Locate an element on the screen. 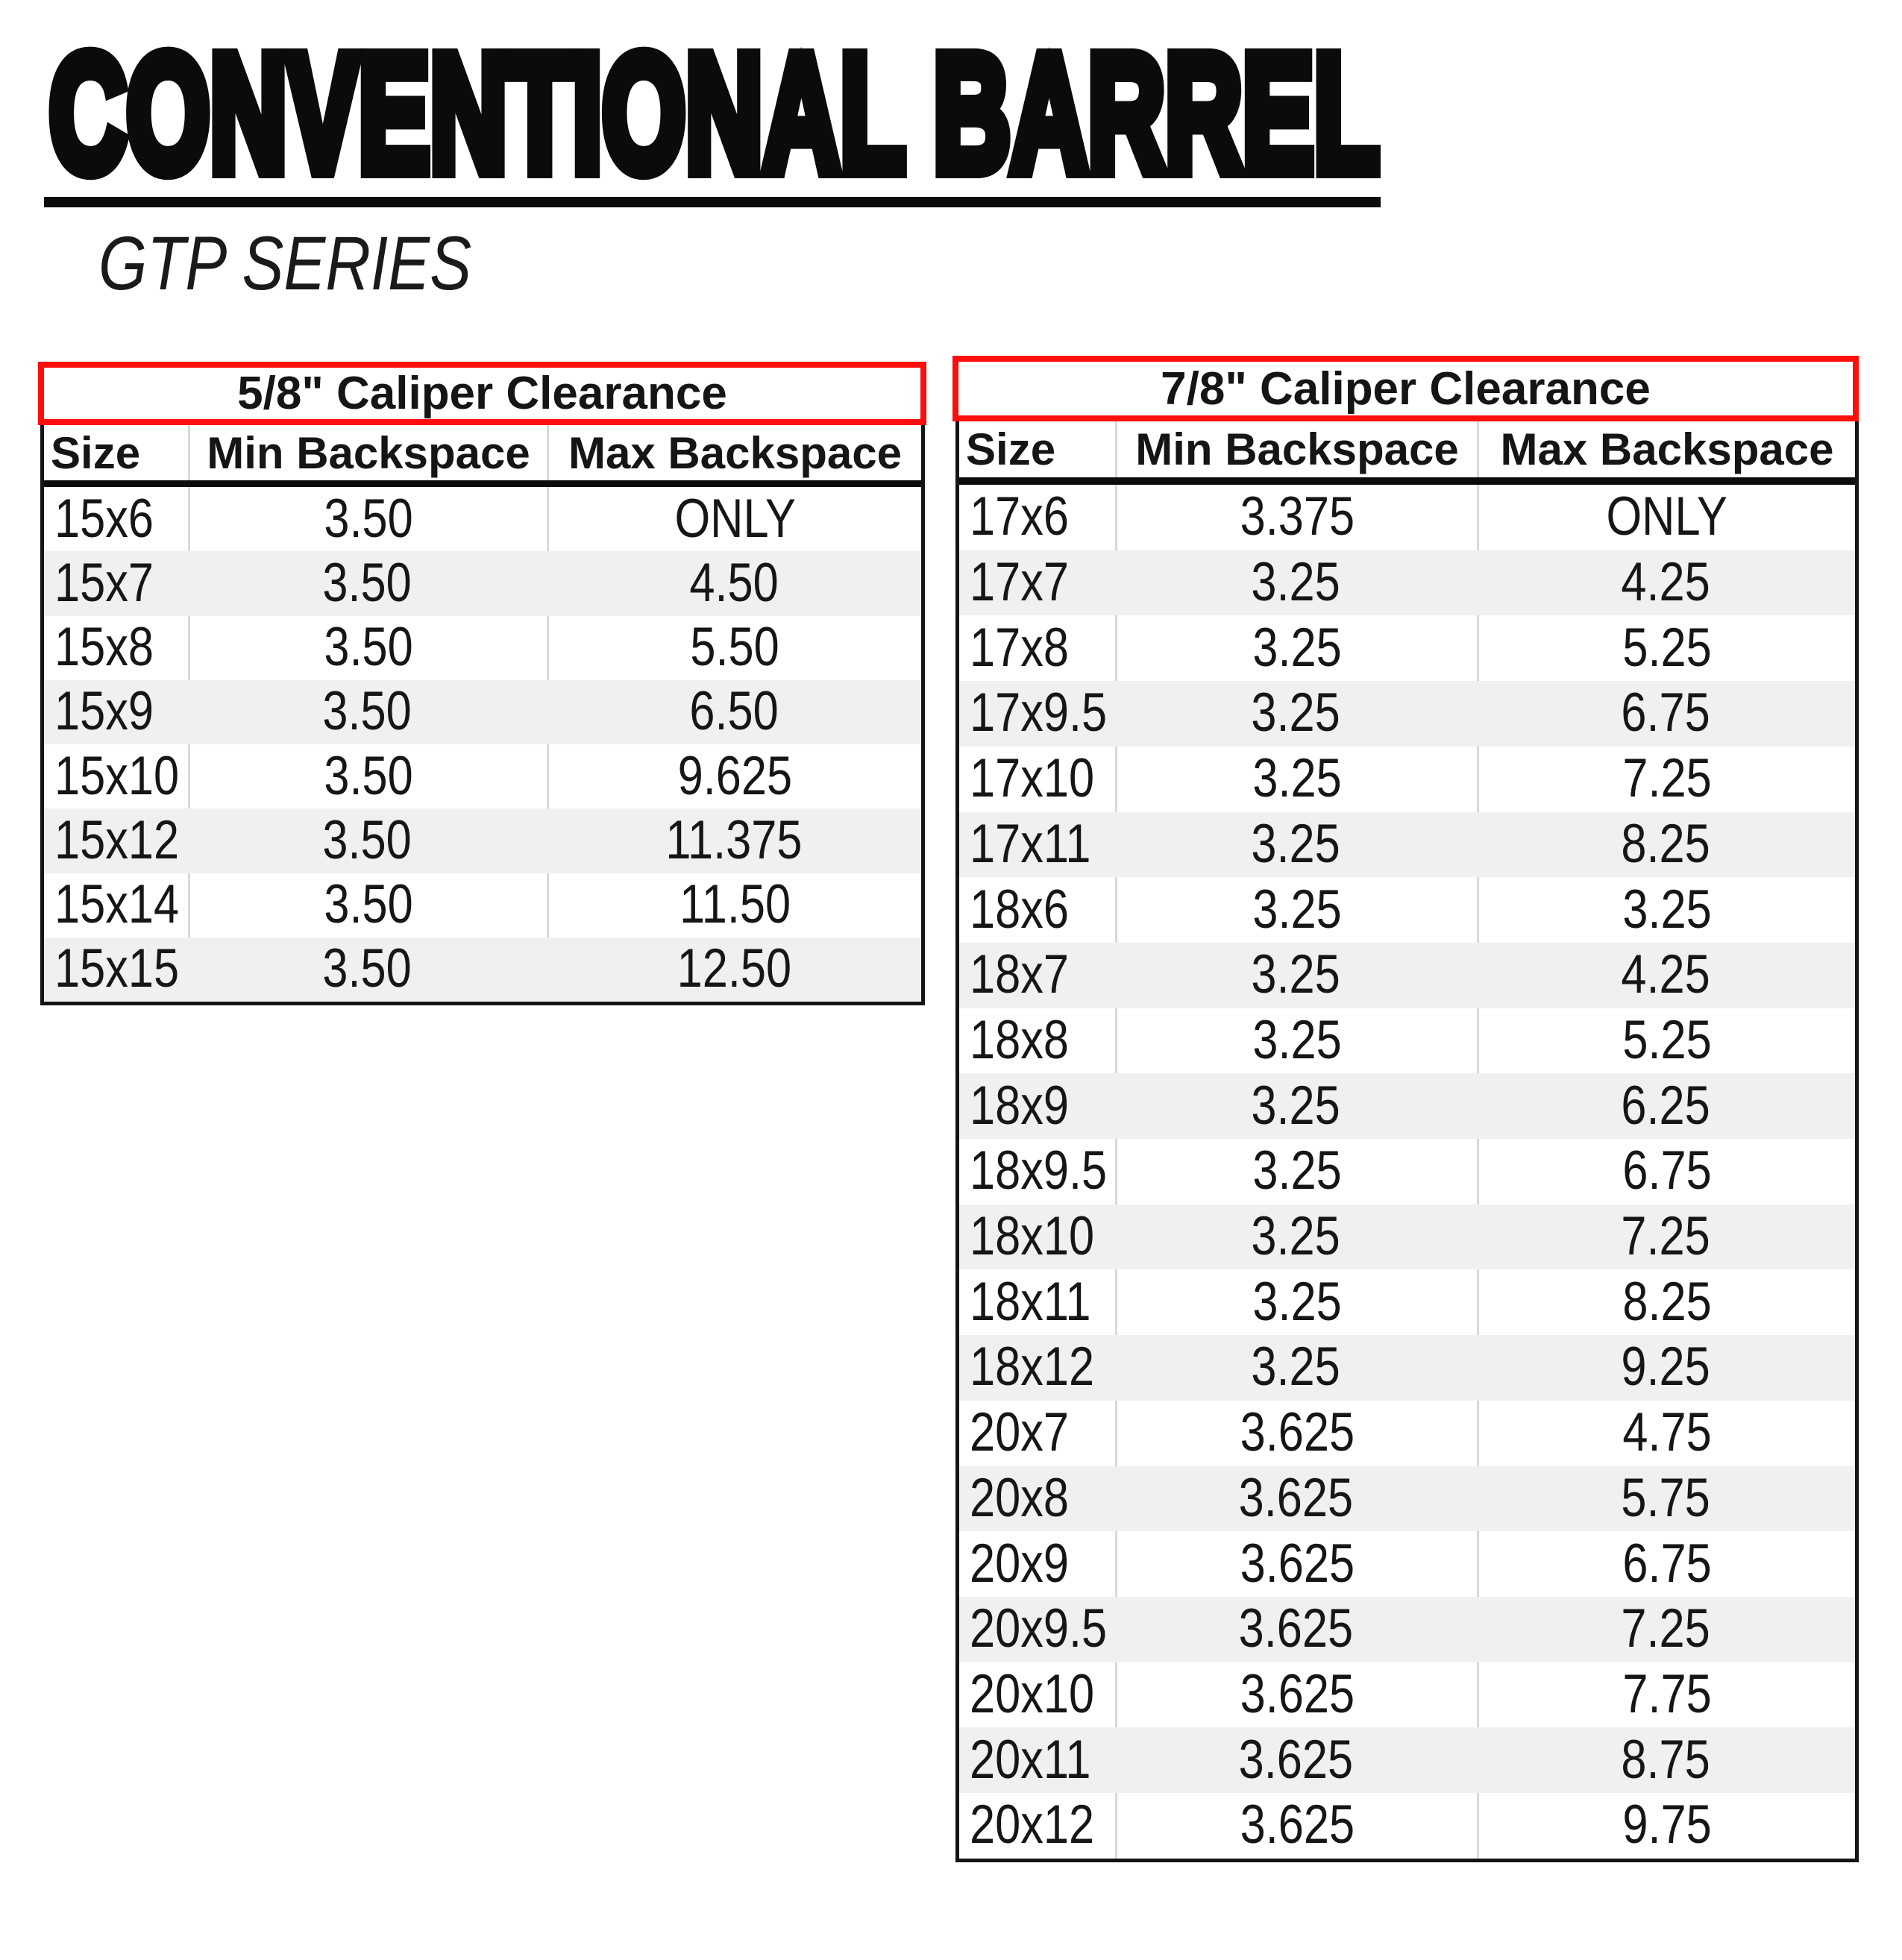  svg-text: CONVENTIONAL BARREL is located at coordinates (714, 113).